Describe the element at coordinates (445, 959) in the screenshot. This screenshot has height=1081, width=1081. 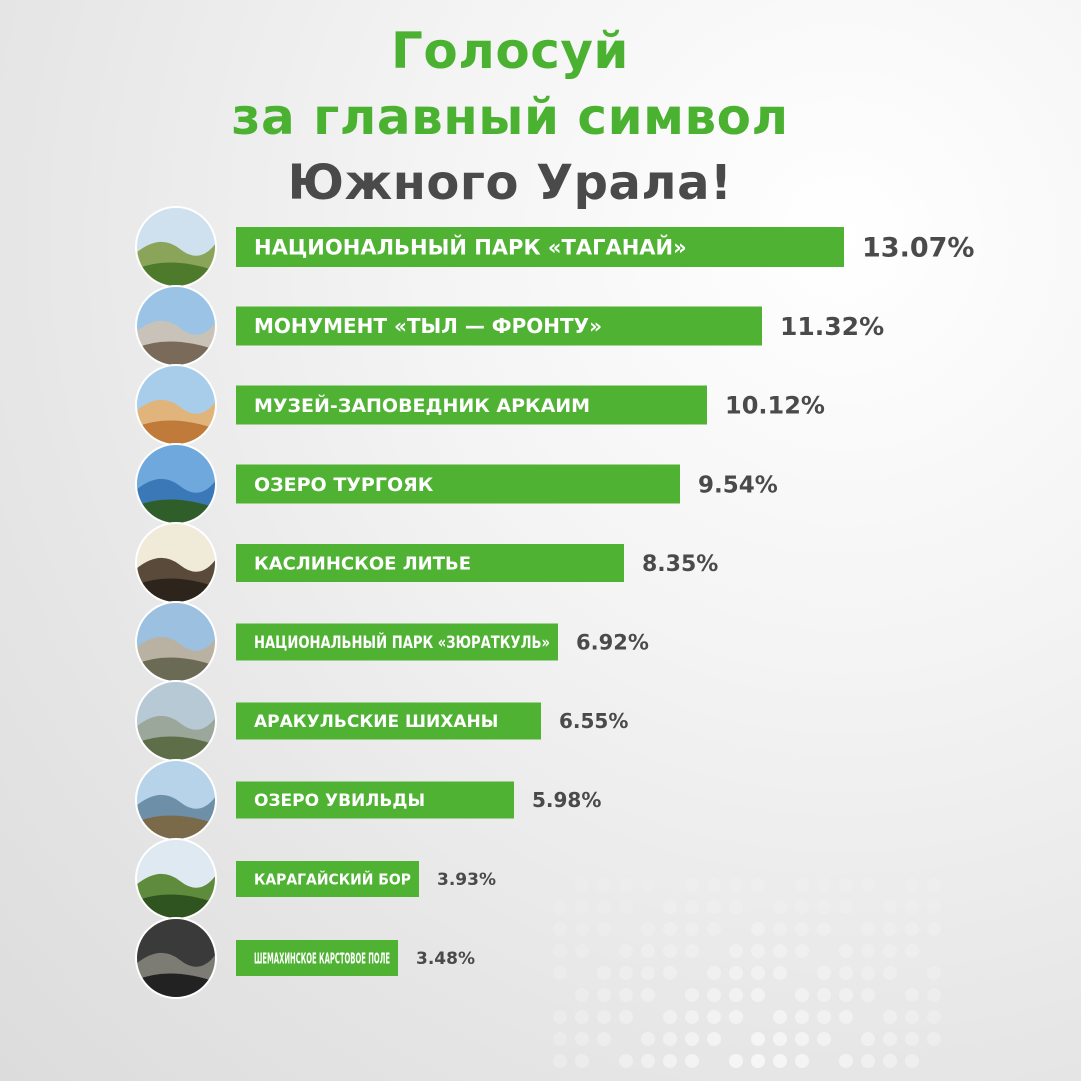
I see `bar-value-label: 3.48%` at that location.